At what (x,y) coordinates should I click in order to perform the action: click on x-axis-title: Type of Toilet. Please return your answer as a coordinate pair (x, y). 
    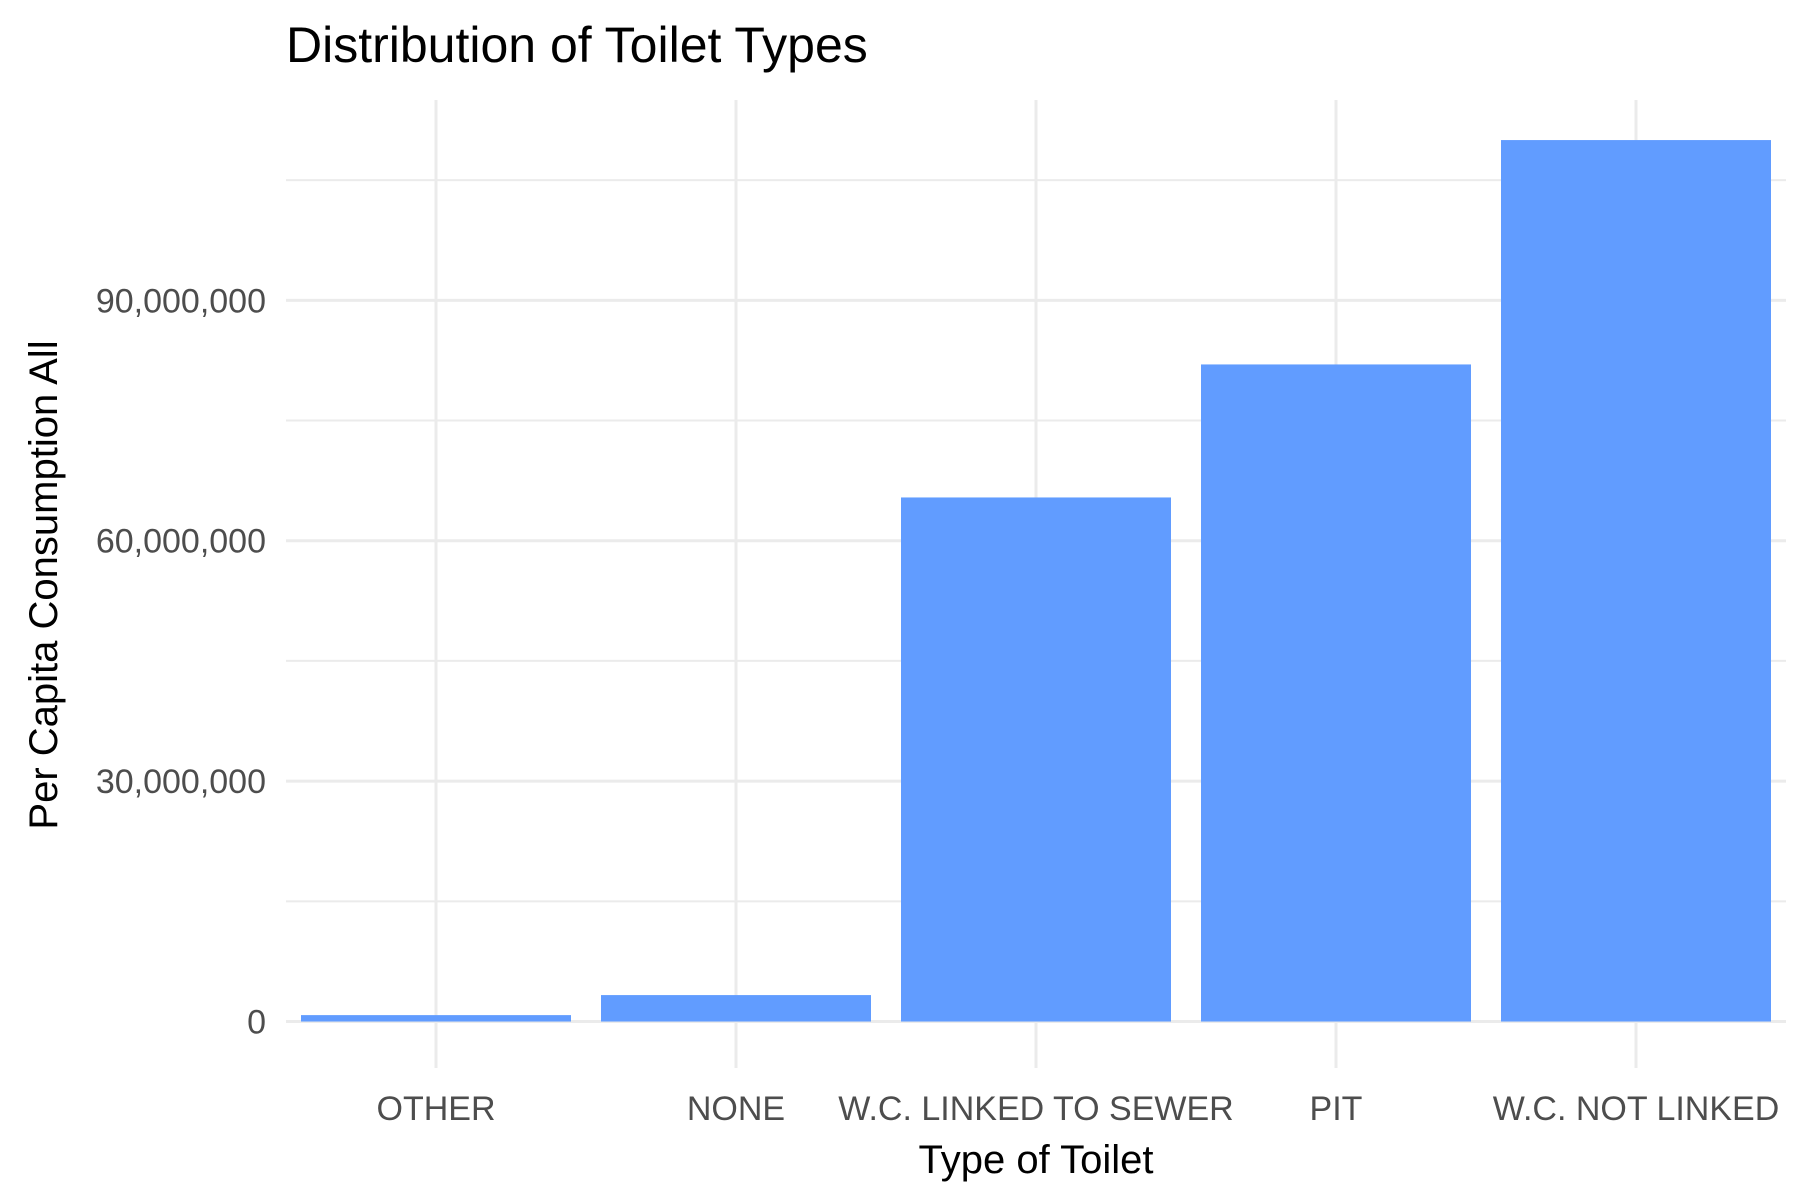
    Looking at the image, I should click on (1036, 1160).